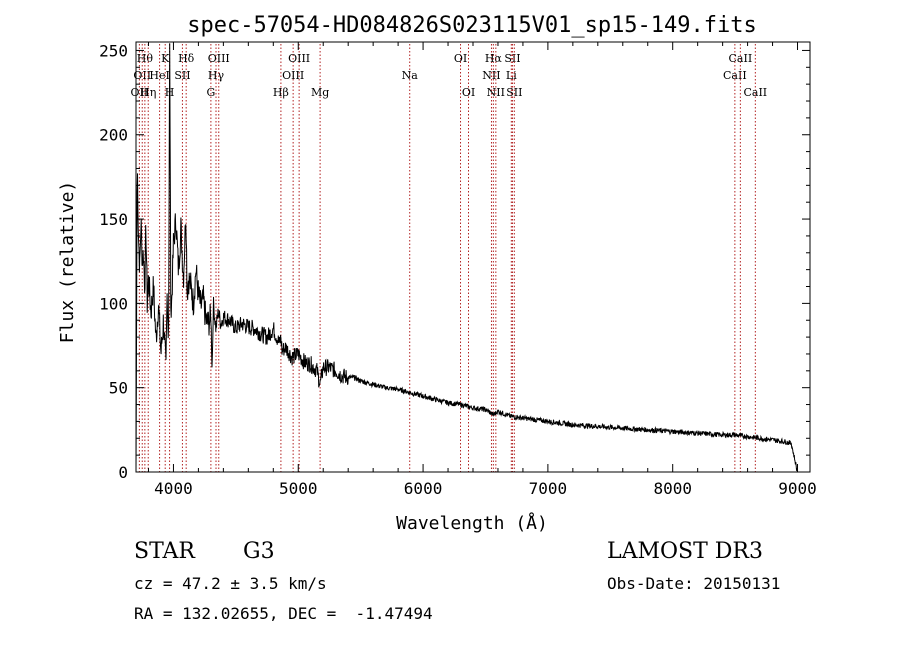  What do you see at coordinates (298, 488) in the screenshot?
I see `x-tick-label: 5000` at bounding box center [298, 488].